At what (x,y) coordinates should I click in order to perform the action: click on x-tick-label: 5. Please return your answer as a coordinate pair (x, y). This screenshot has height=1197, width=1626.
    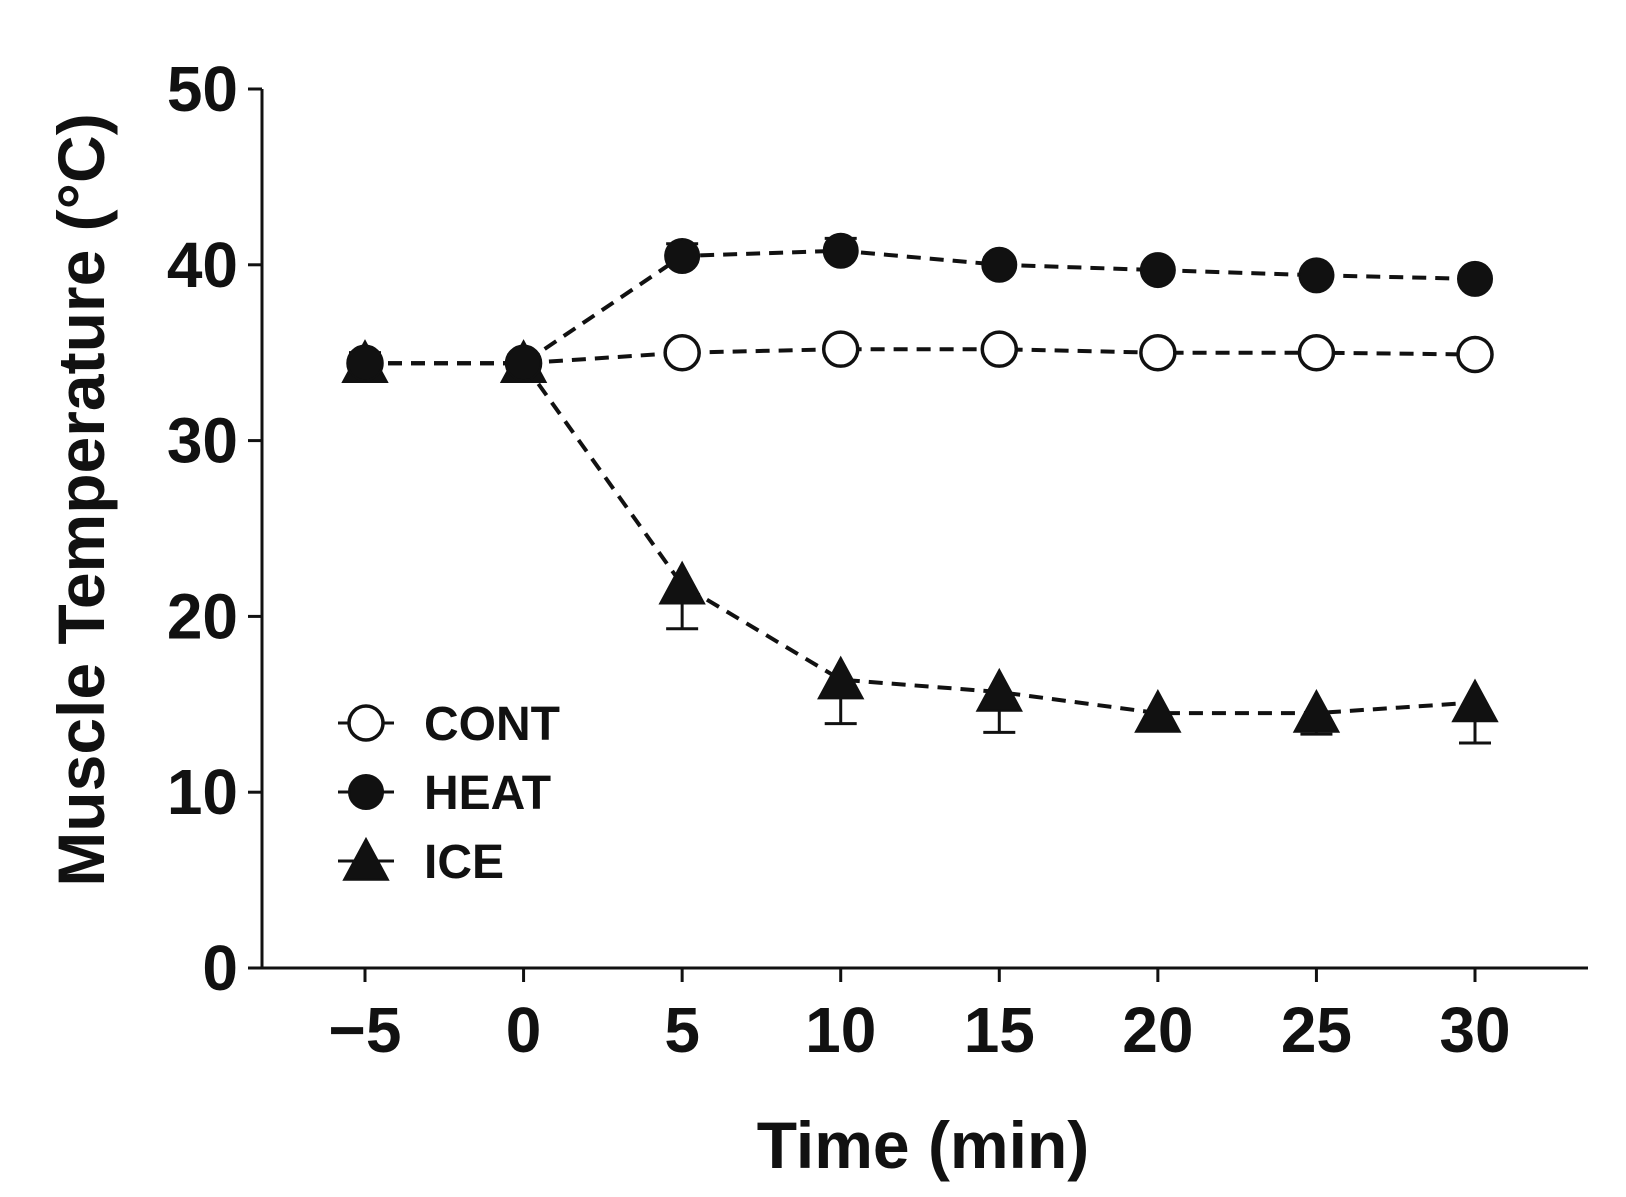
    Looking at the image, I should click on (682, 1030).